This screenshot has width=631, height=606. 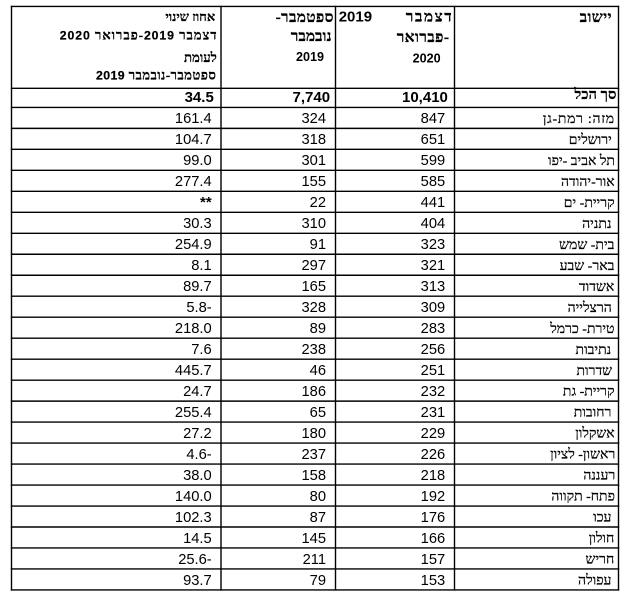 I want to click on svg-text: אחוז שינוי, so click(x=190, y=16).